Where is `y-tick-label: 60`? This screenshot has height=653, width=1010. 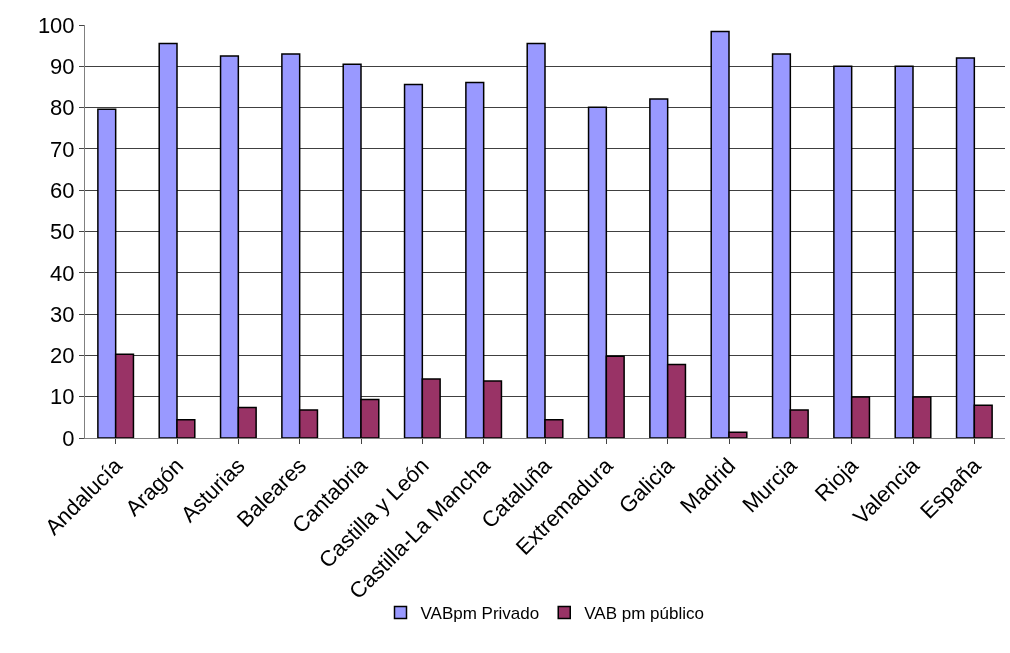 y-tick-label: 60 is located at coordinates (62, 190).